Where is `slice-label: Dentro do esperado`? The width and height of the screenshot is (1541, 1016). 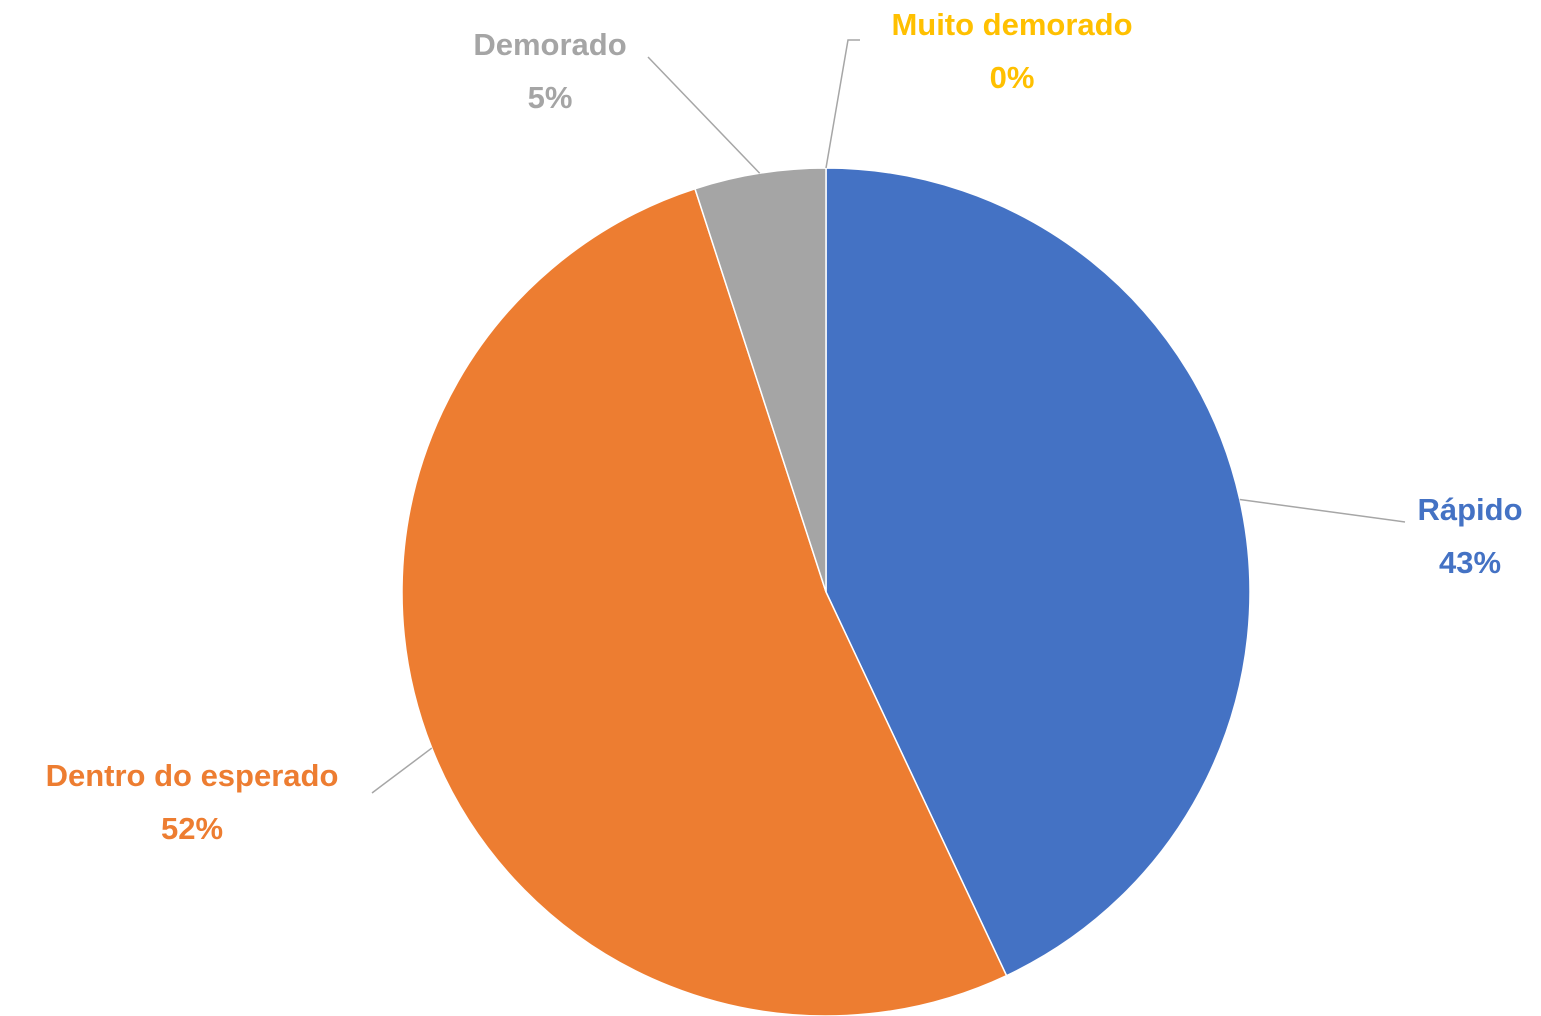 slice-label: Dentro do esperado is located at coordinates (192, 775).